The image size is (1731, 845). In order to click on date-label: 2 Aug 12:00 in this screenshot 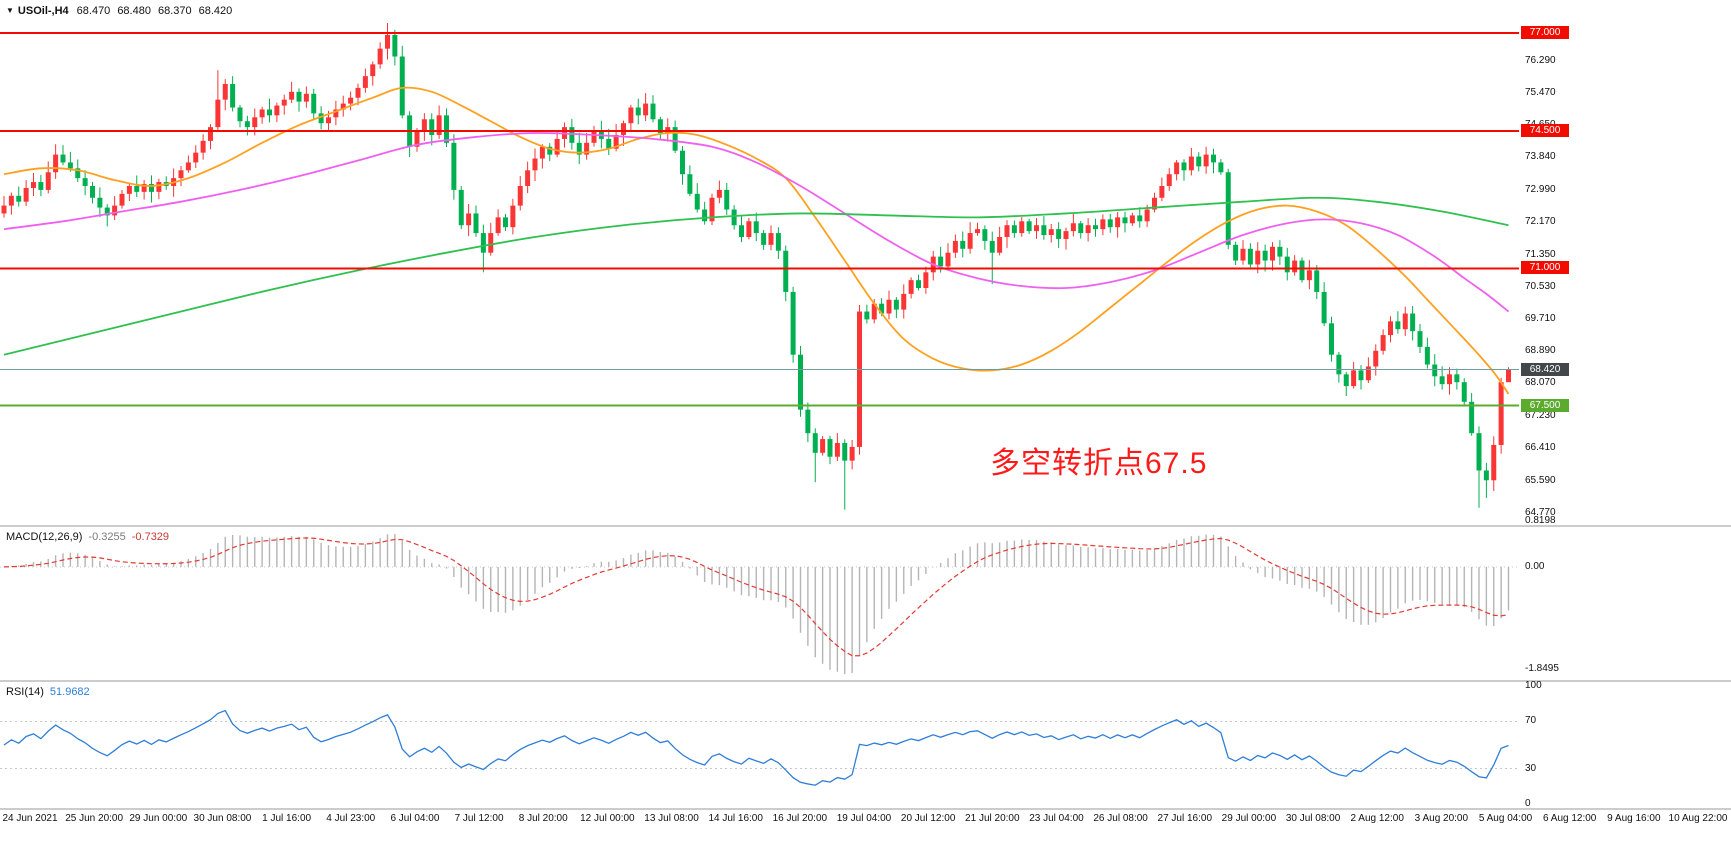, I will do `click(1377, 818)`.